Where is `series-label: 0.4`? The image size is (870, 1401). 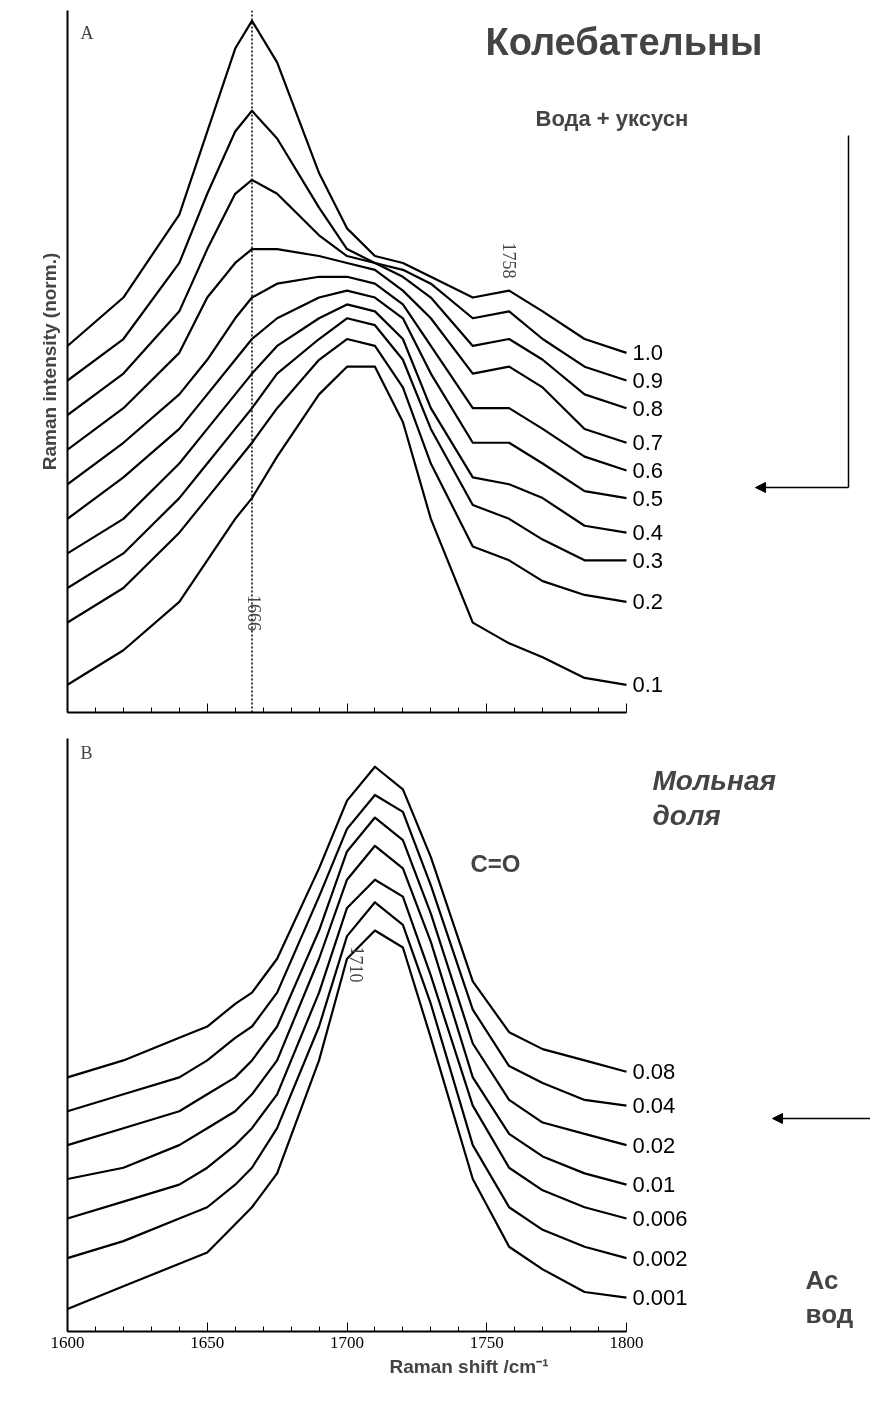 series-label: 0.4 is located at coordinates (648, 533).